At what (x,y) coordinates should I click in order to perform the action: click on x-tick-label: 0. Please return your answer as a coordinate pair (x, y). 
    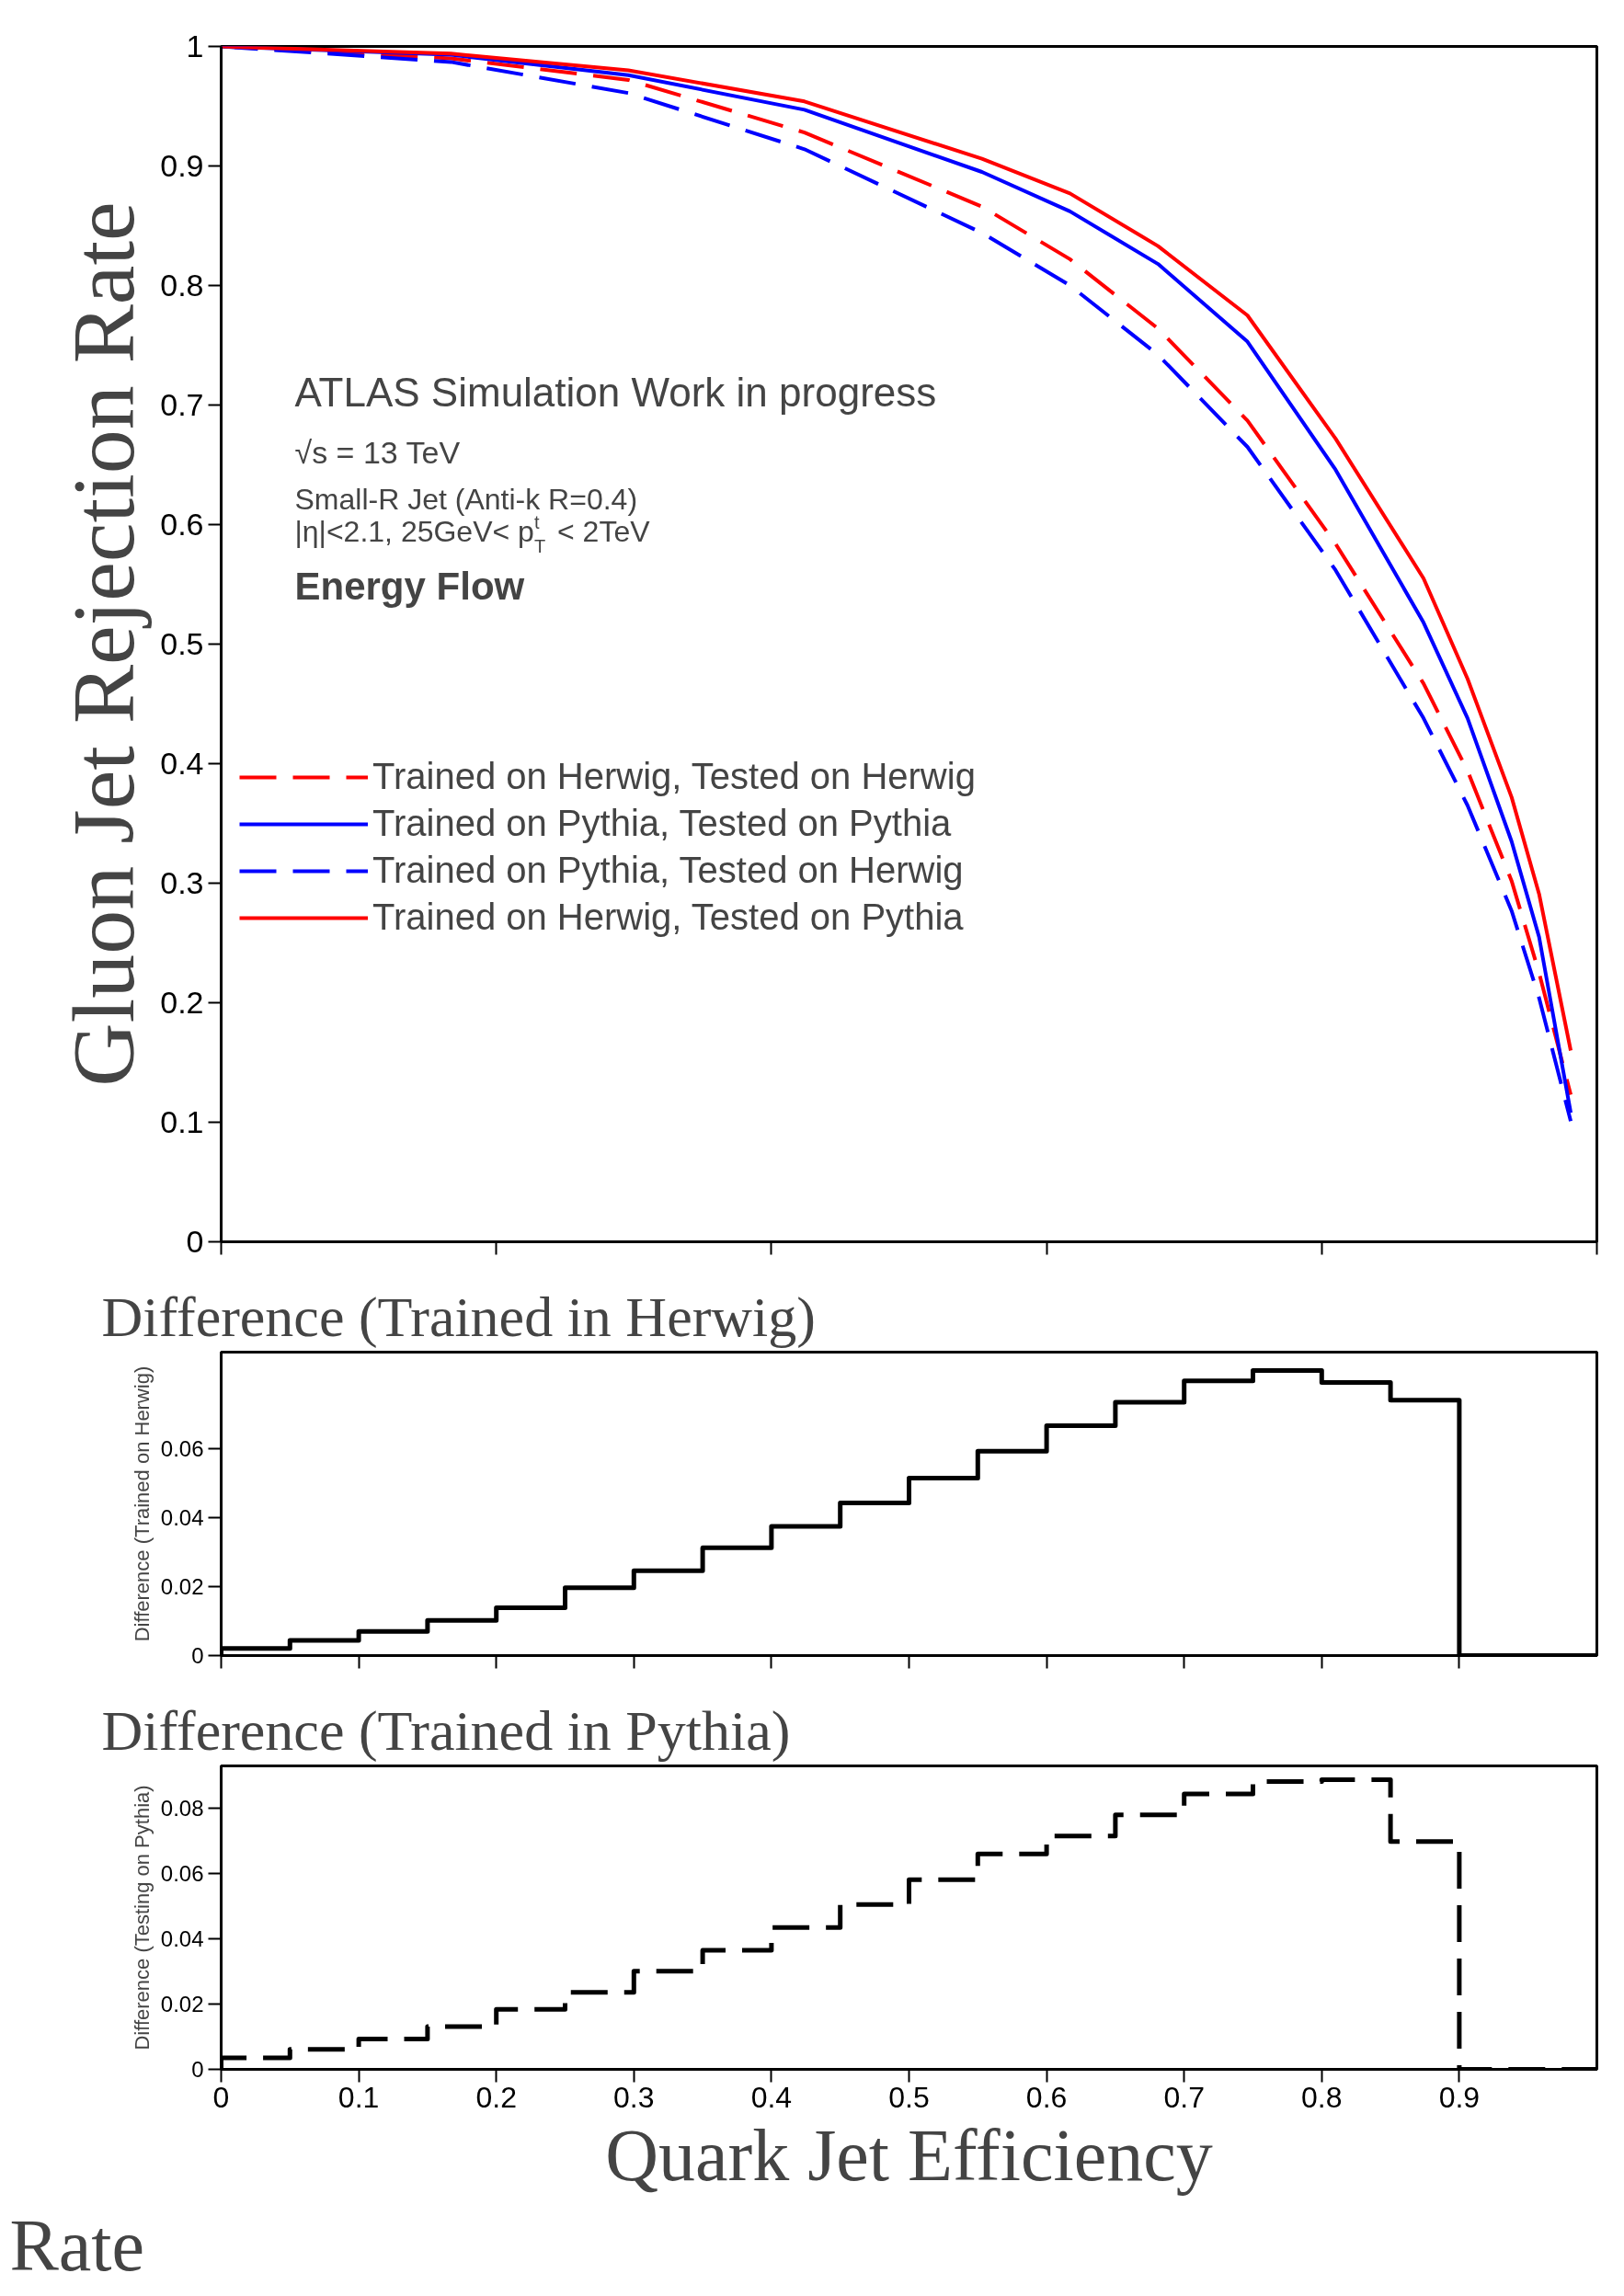
    Looking at the image, I should click on (221, 2097).